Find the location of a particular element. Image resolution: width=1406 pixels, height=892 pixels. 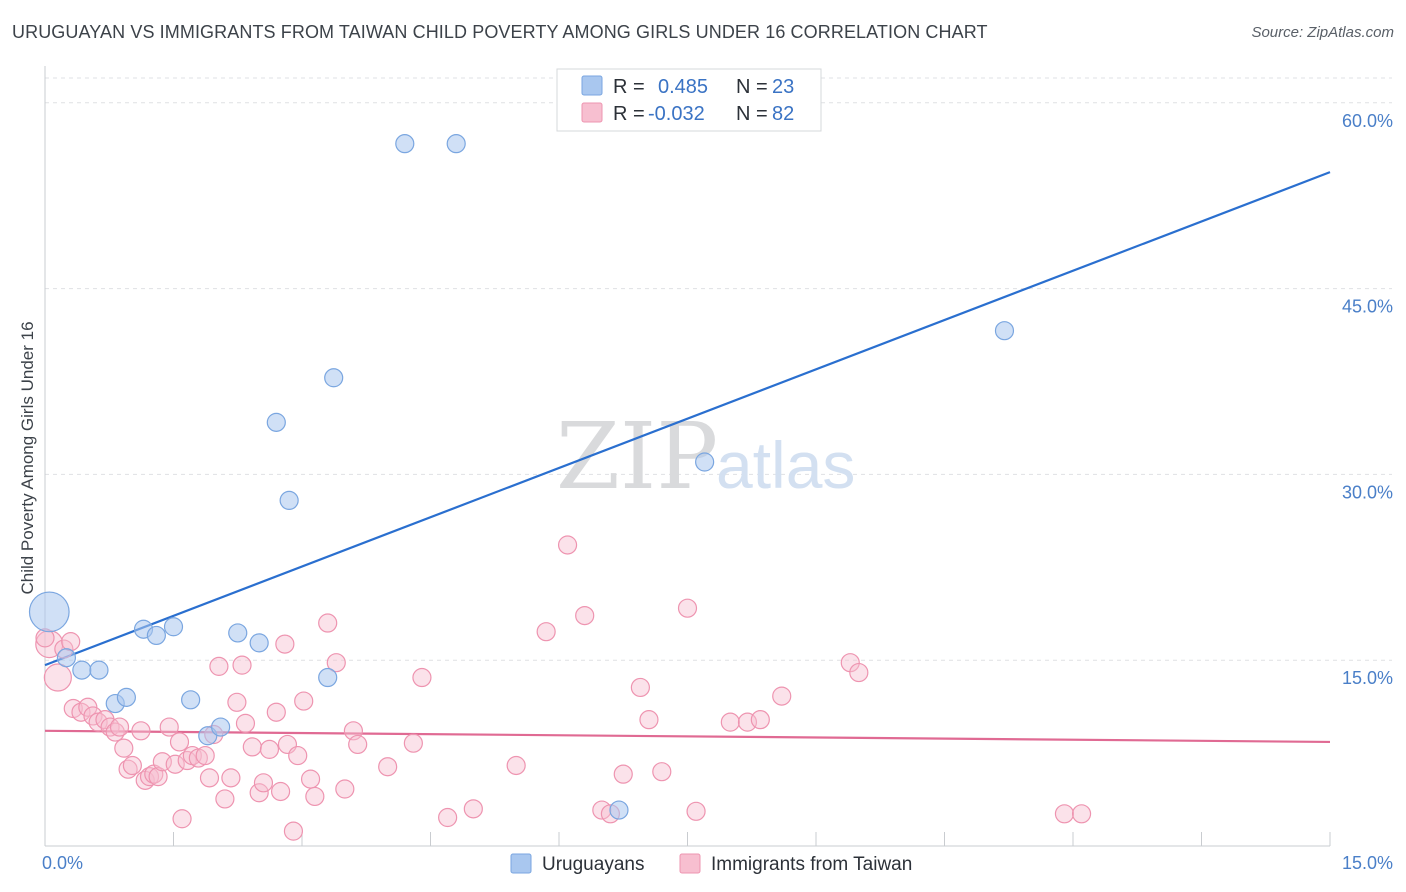

legend-n-label: N = is located at coordinates (752, 114).